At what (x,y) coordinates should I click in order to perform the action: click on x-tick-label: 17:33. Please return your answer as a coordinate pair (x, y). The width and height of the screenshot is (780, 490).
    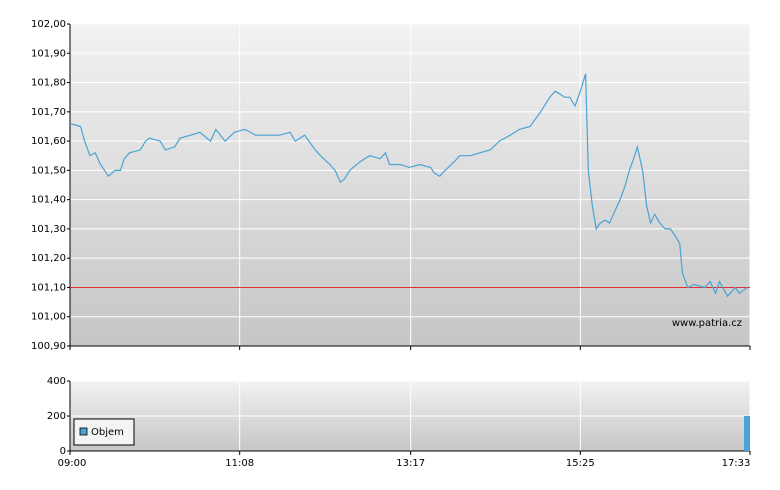
    Looking at the image, I should click on (736, 463).